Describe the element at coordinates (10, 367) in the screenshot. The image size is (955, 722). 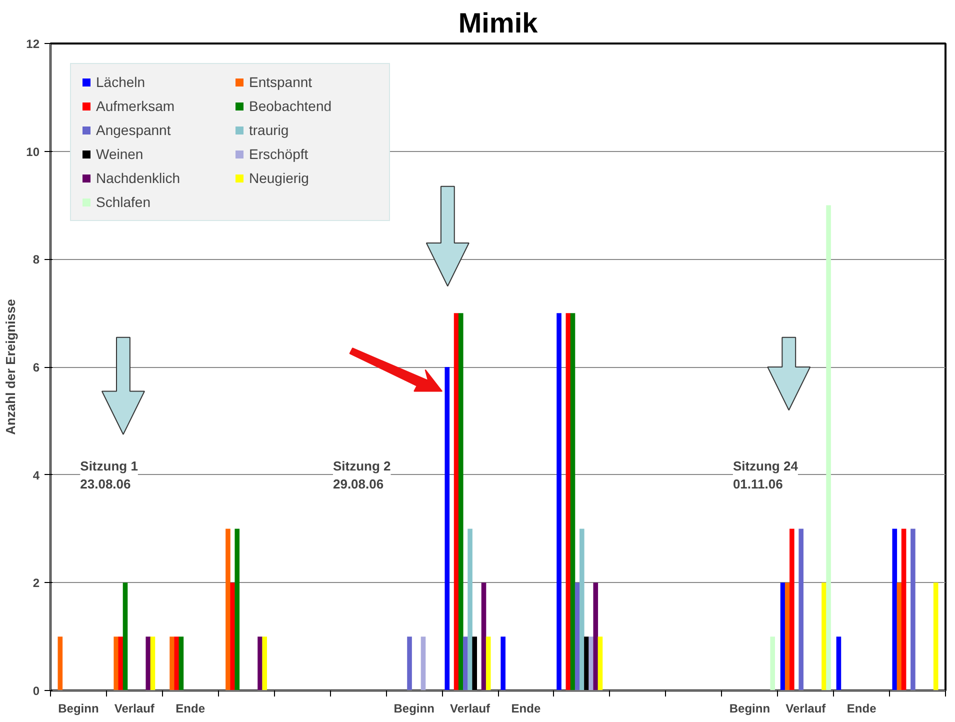
I see `y-axis-title: Anzahl der Ereignisse` at that location.